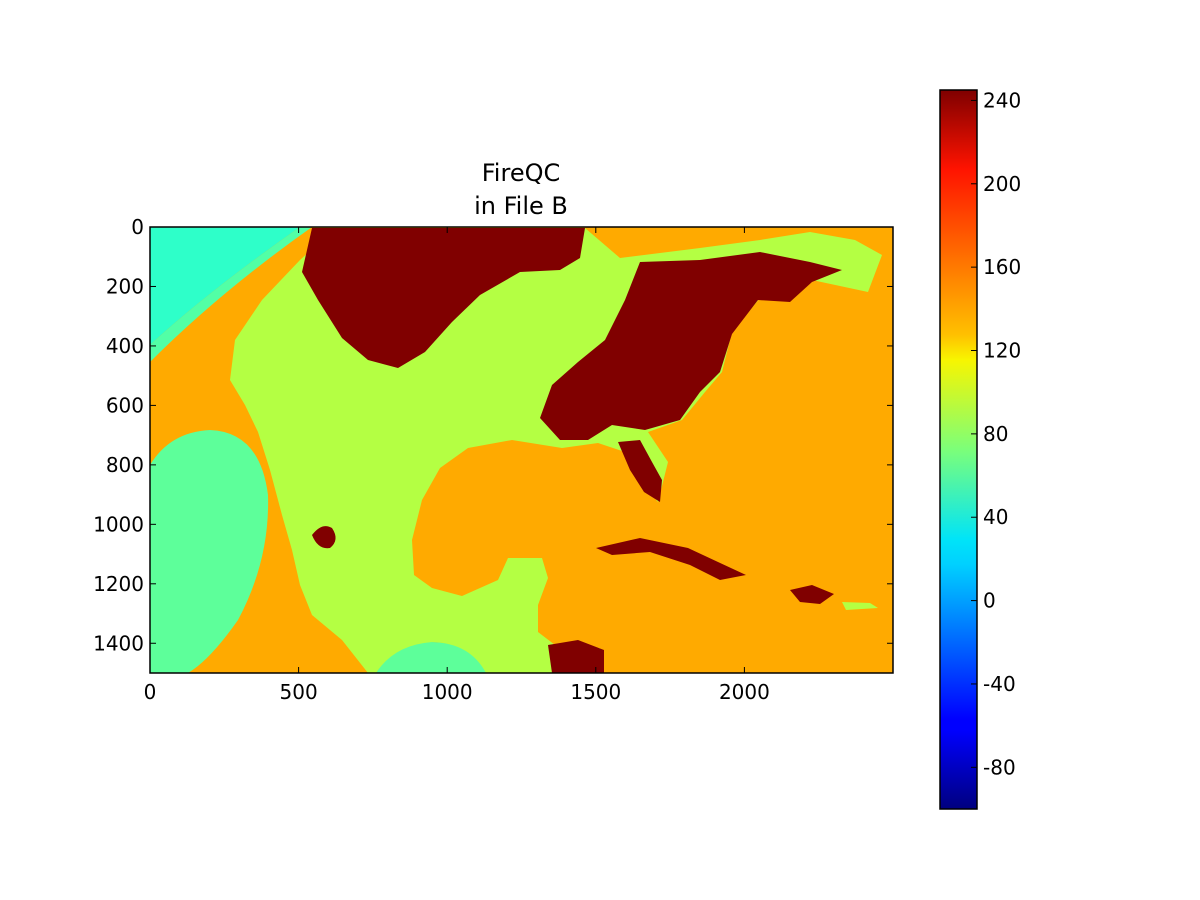 The width and height of the screenshot is (1200, 900). Describe the element at coordinates (860, 606) in the screenshot. I see `heatmap-land-caribbean` at that location.